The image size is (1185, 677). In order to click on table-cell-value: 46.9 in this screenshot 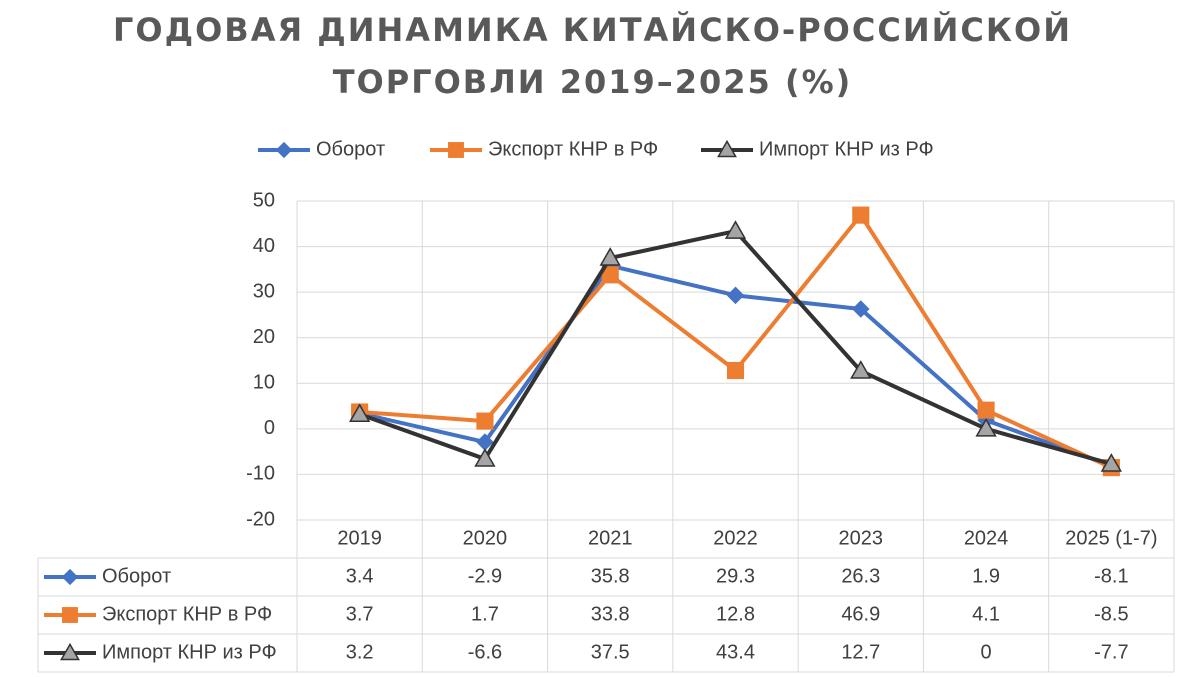, I will do `click(860, 614)`.